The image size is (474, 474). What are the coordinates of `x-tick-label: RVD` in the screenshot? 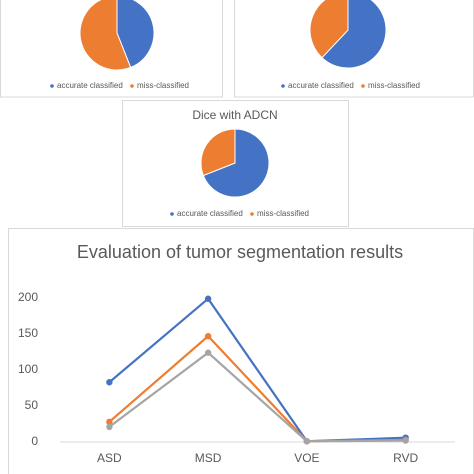 It's located at (405, 458).